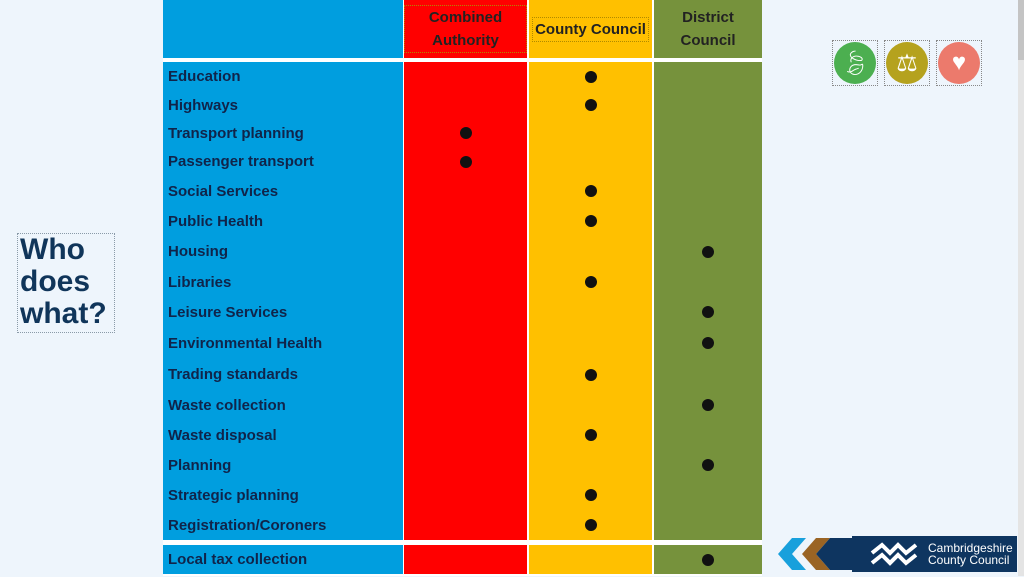 This screenshot has width=1024, height=577. What do you see at coordinates (283, 133) in the screenshot?
I see `service-label: Transport planning` at bounding box center [283, 133].